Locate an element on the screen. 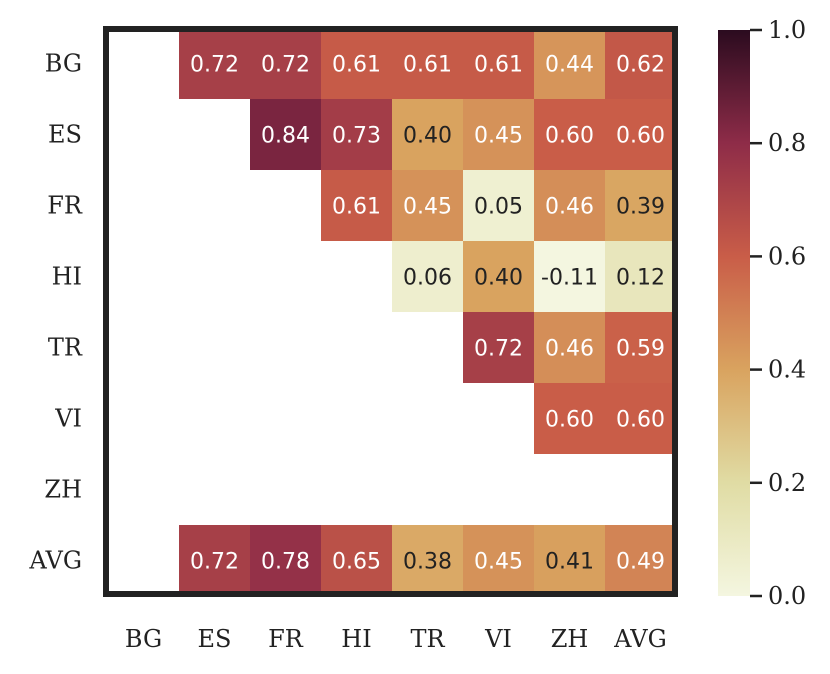 The height and width of the screenshot is (674, 830). column-label-bg: BG is located at coordinates (143, 639).